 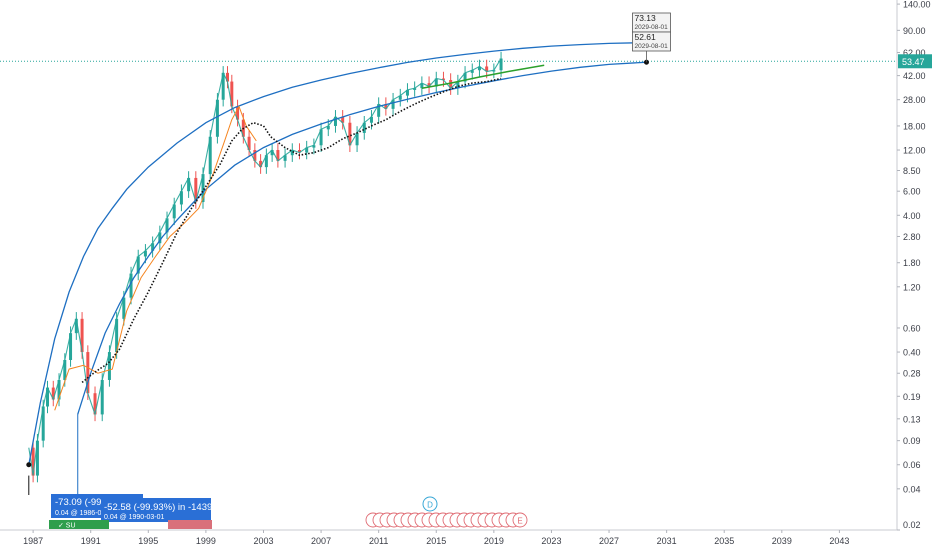 I want to click on y-tick-label: 0.19, so click(x=912, y=397).